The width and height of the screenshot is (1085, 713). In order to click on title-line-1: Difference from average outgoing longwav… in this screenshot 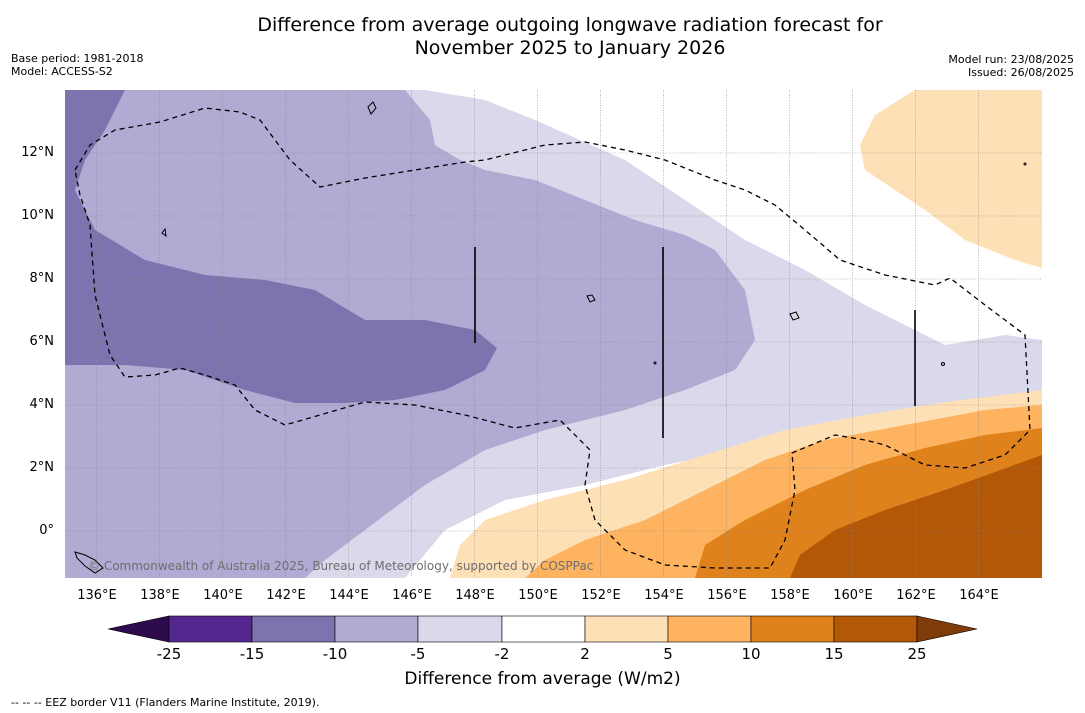, I will do `click(570, 25)`.